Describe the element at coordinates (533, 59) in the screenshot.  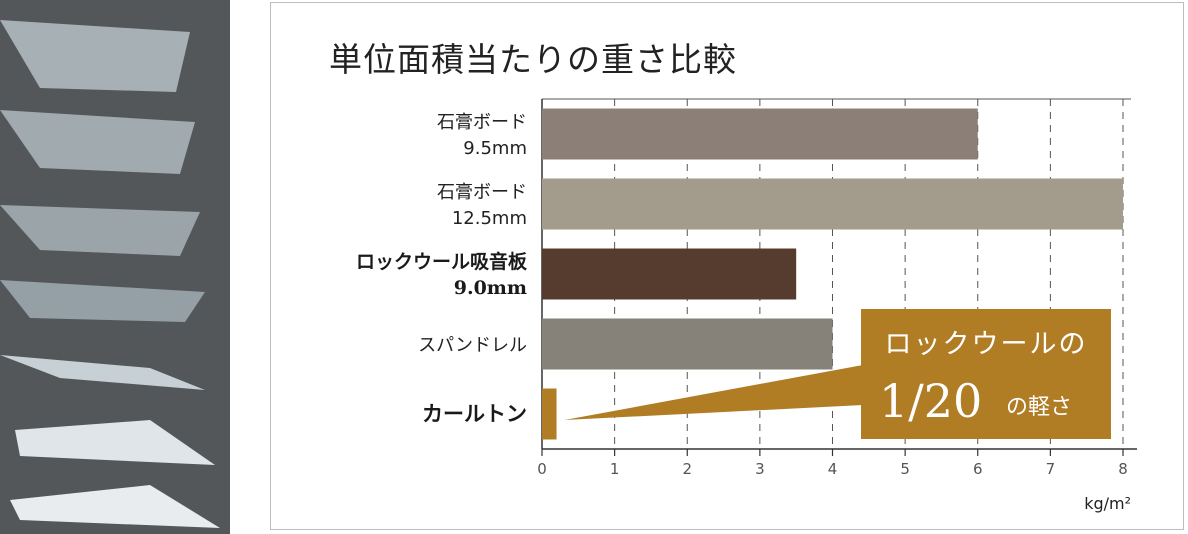
I see `chart-title: 単位面積当たりの重さ比較` at that location.